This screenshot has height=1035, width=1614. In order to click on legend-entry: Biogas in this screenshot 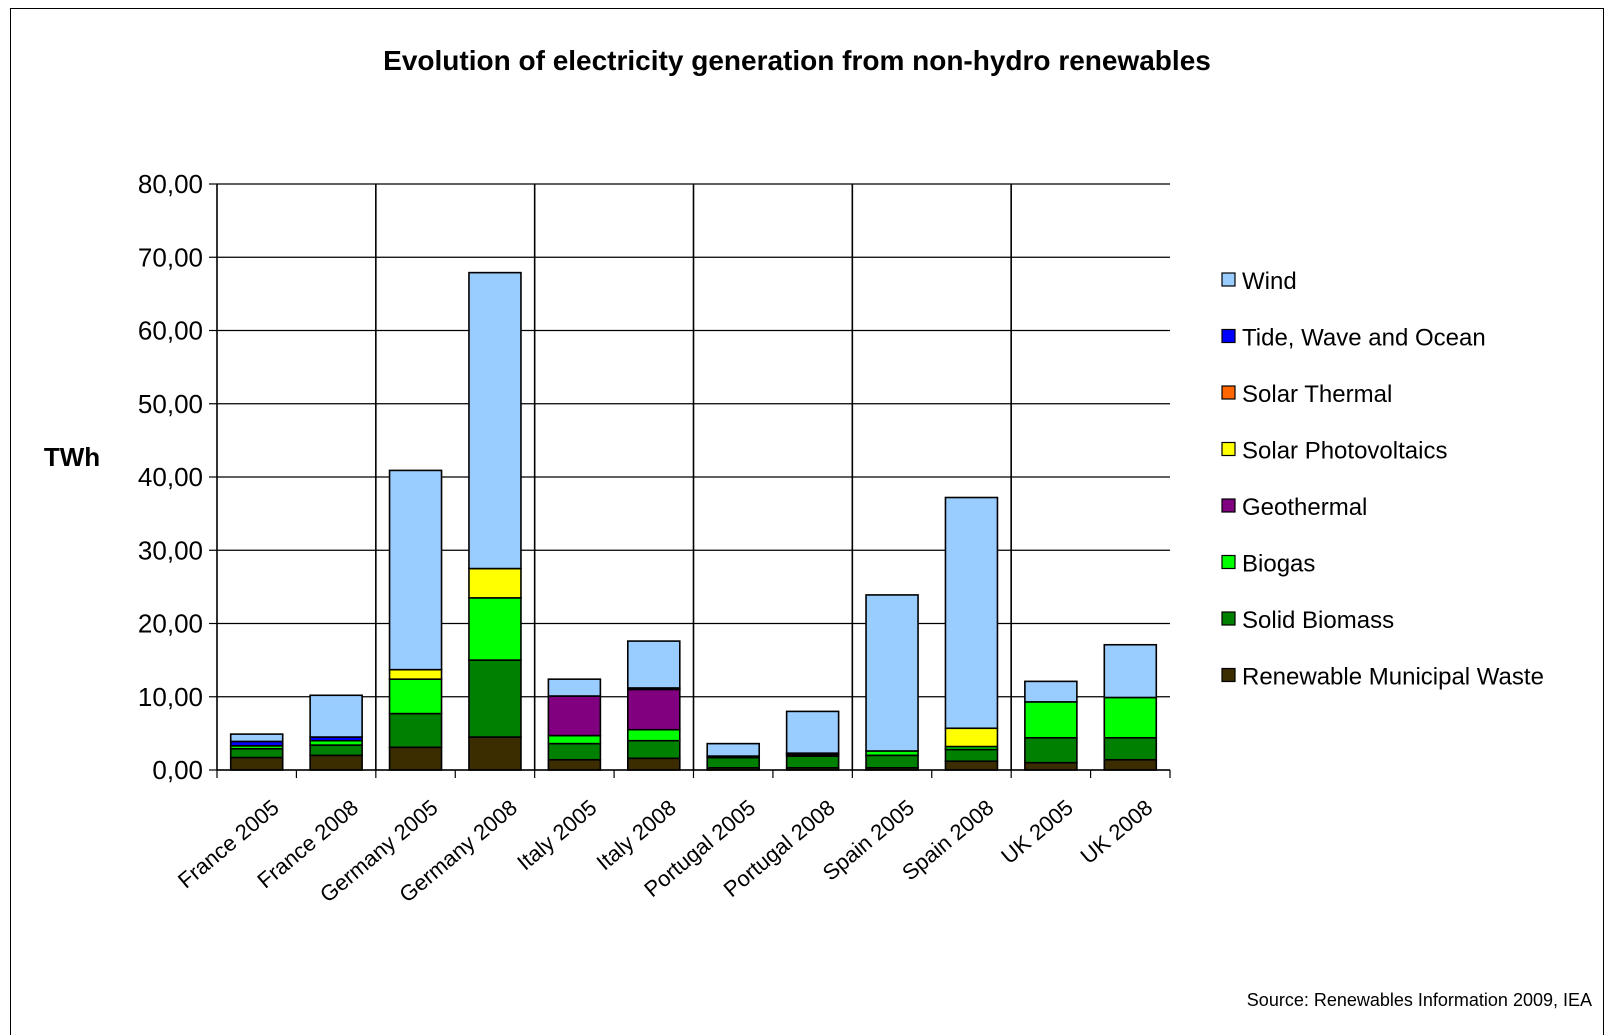, I will do `click(1278, 564)`.